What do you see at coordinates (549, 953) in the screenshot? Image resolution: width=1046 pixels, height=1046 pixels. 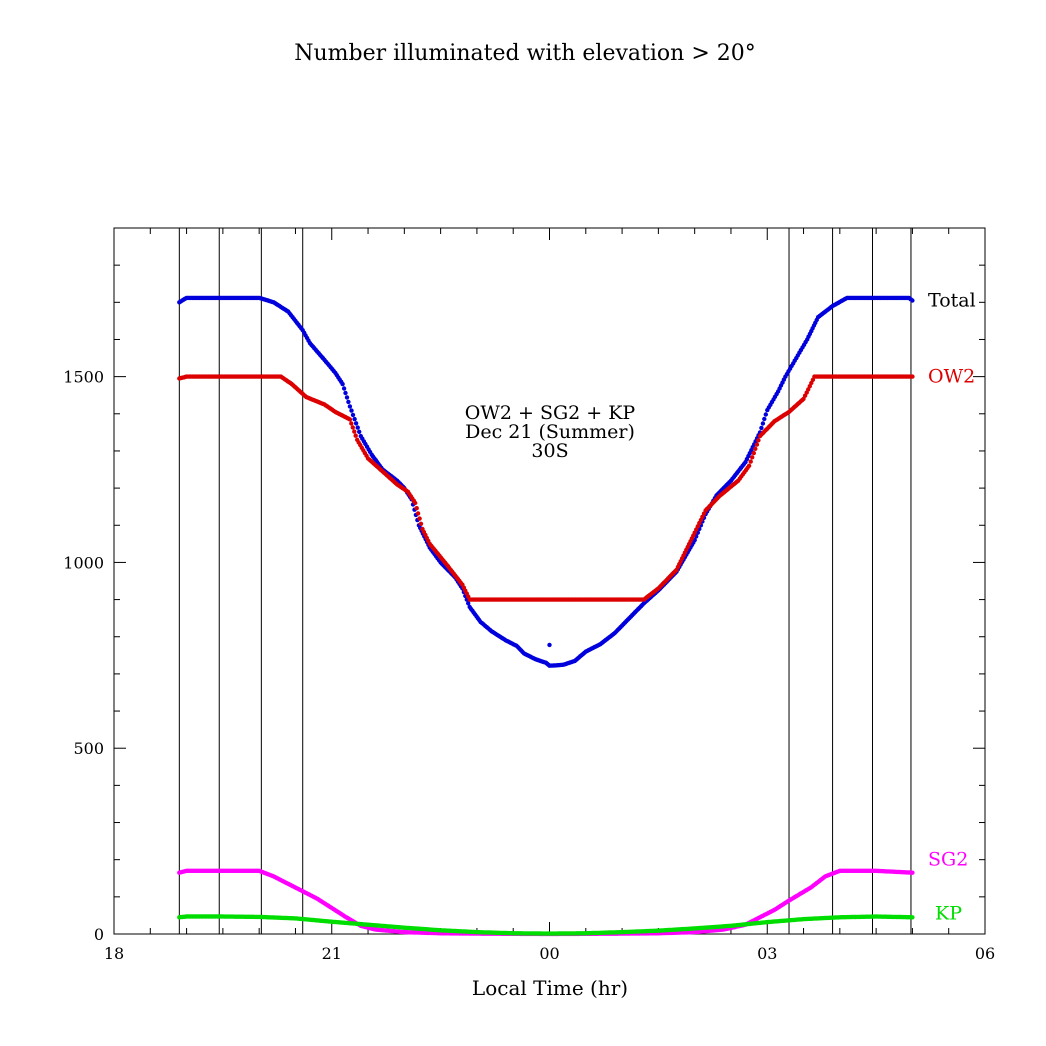 I see `x-tick-label: 00` at bounding box center [549, 953].